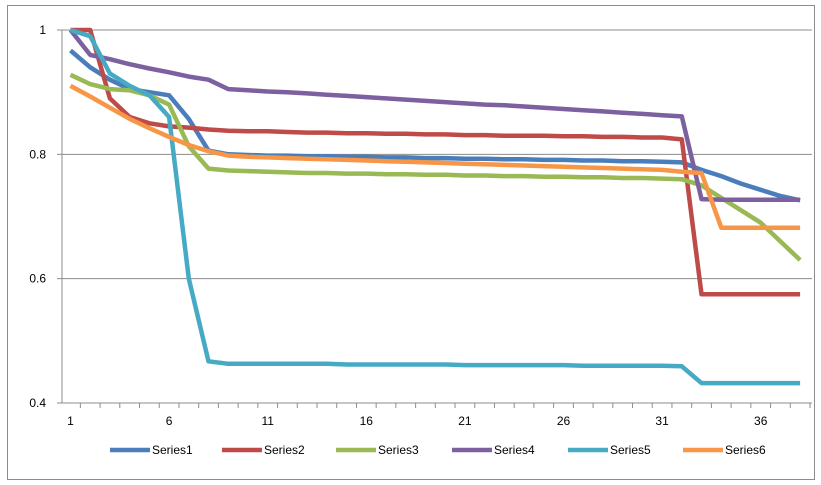  What do you see at coordinates (37, 216) in the screenshot?
I see `y-tick-labels: 0.4 0.6 0.8 1` at bounding box center [37, 216].